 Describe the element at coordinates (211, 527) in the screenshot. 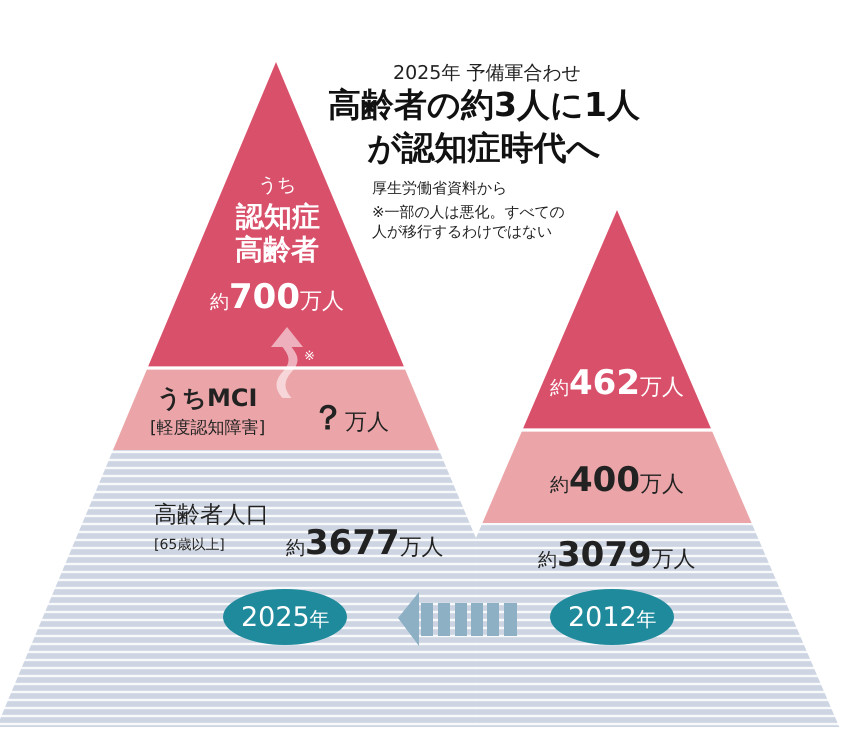

I see `series-label: 高齢者人口 [65歳以上]` at that location.